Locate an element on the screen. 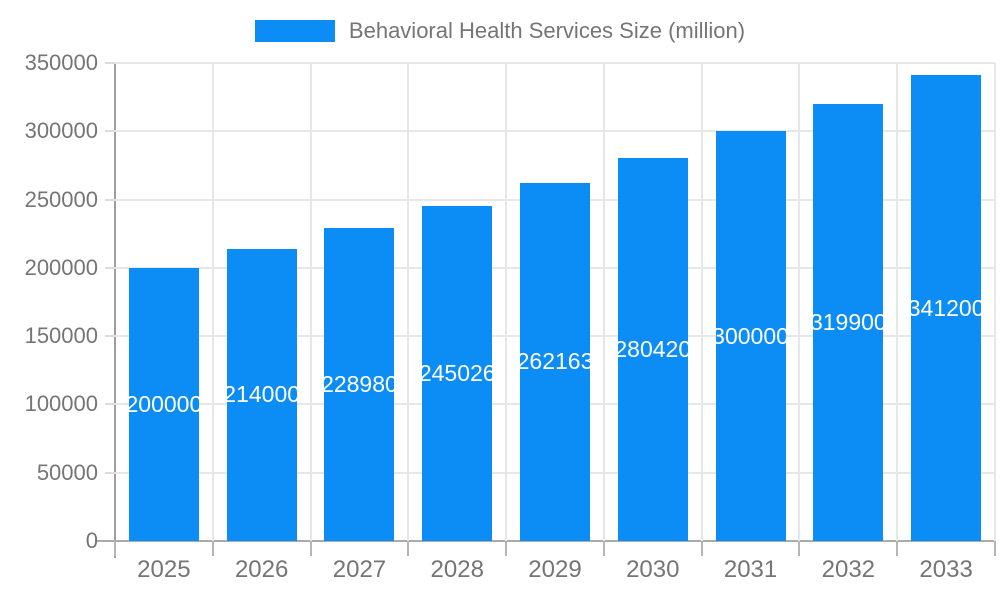  y-tick-label: 100000 is located at coordinates (61, 404).